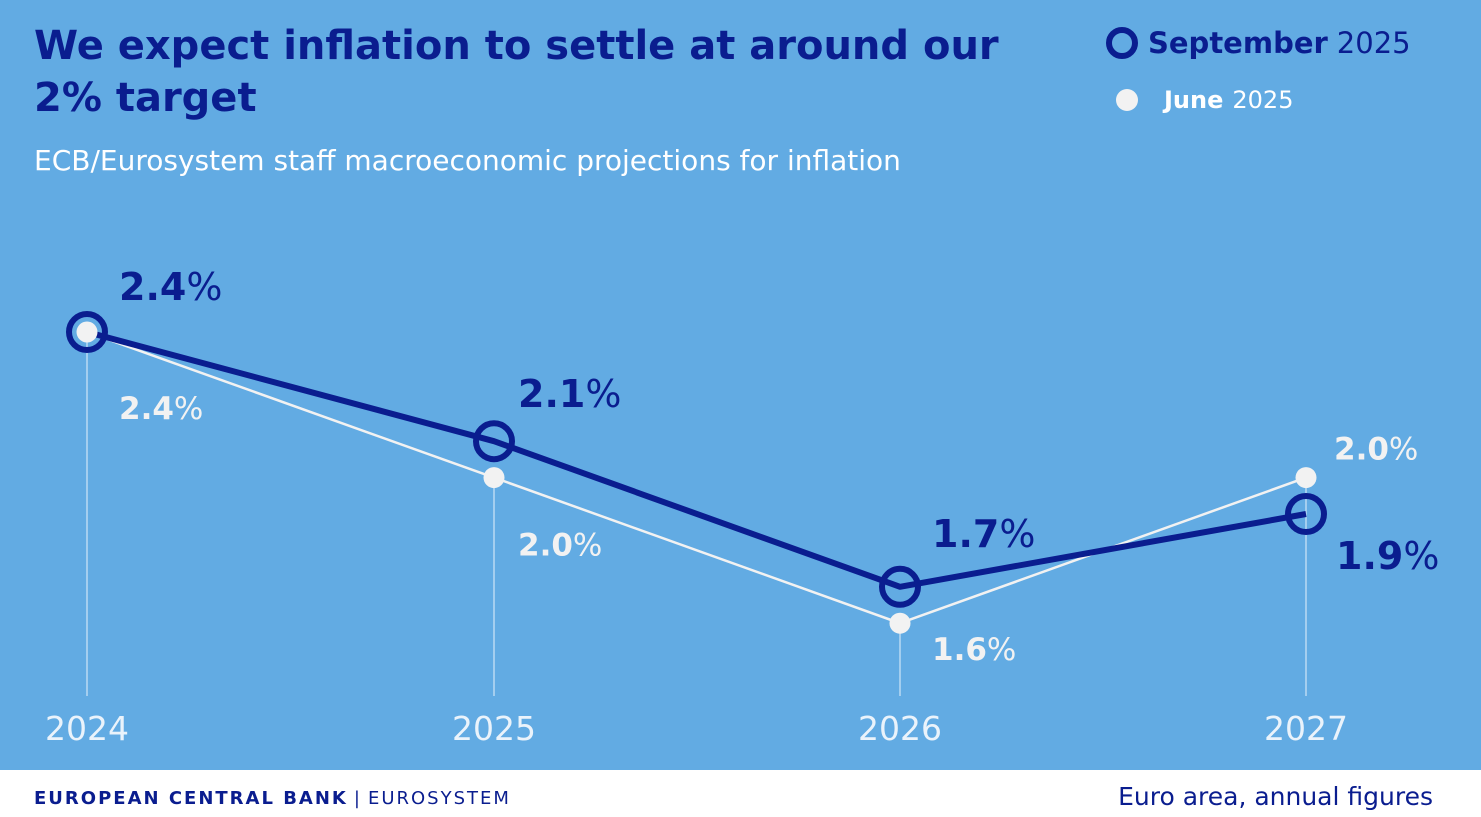 The height and width of the screenshot is (817, 1481). I want to click on september-point-2025, so click(494, 441).